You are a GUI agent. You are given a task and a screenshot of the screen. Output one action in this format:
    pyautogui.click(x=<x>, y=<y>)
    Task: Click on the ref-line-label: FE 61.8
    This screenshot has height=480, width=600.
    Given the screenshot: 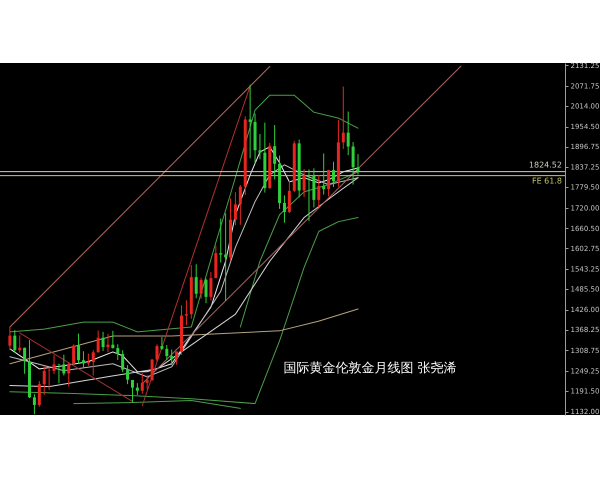 What is the action you would take?
    pyautogui.click(x=547, y=181)
    